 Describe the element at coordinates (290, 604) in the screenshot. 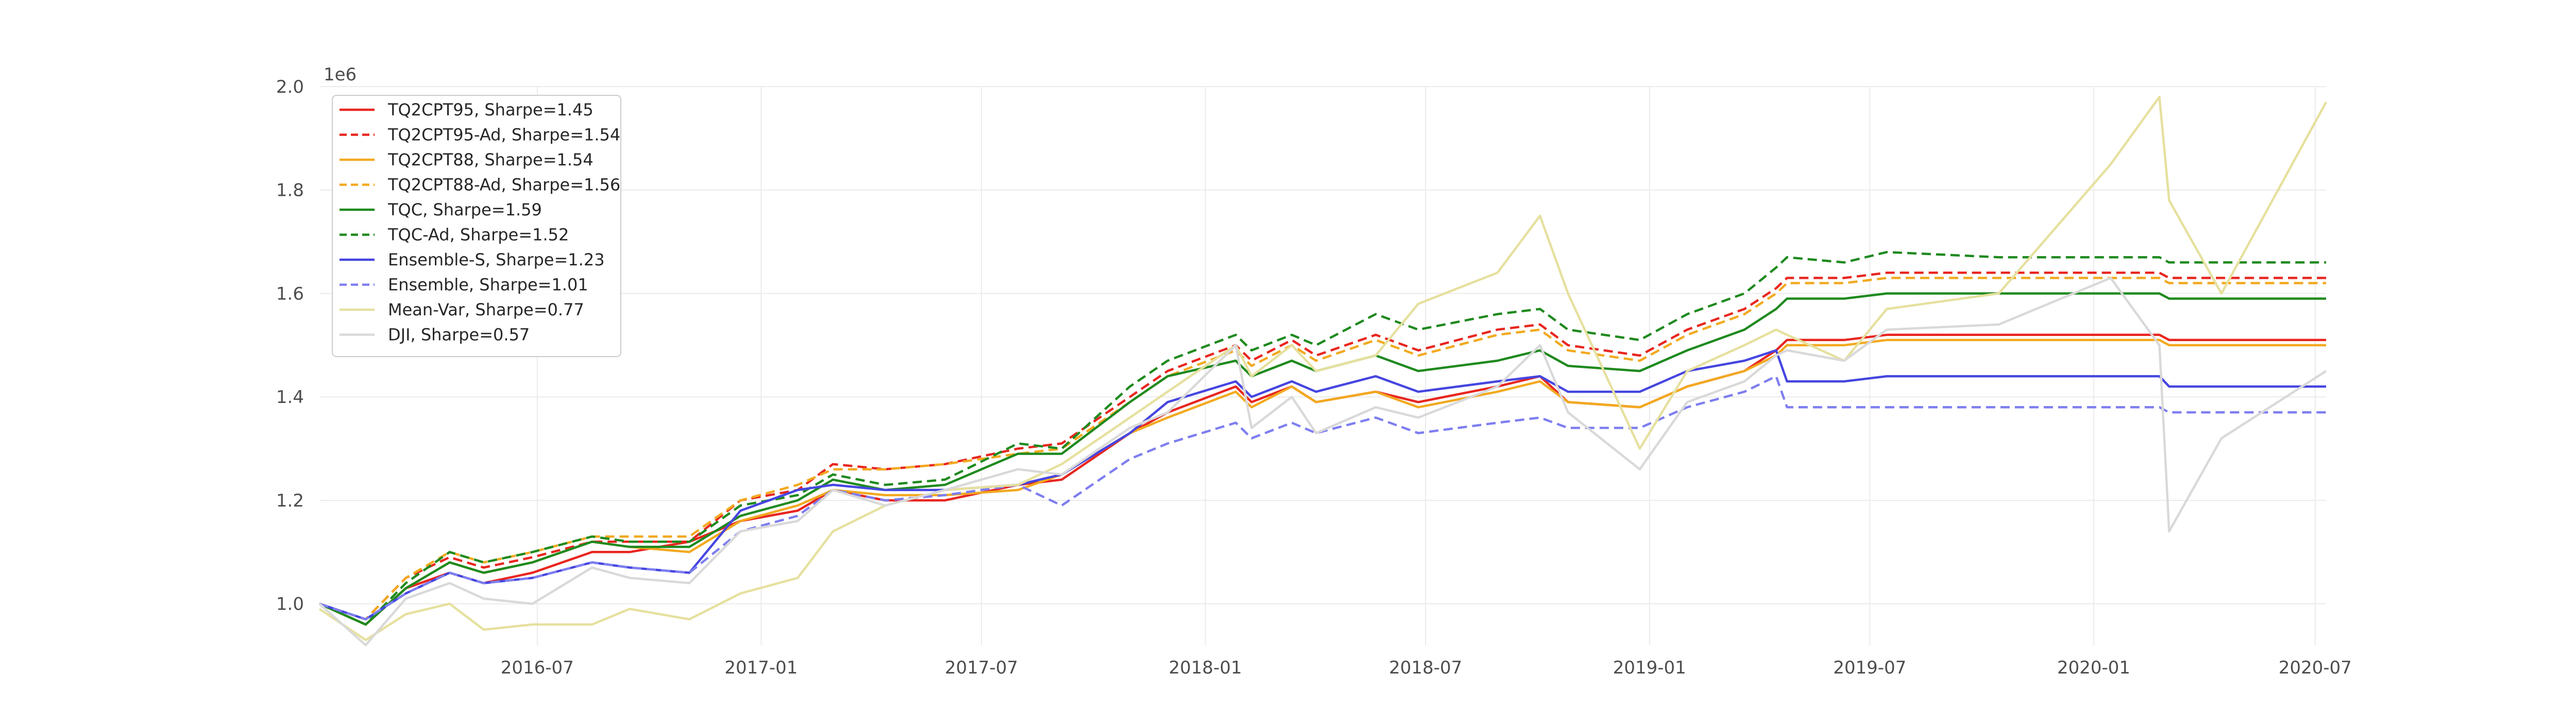

I see `y-tick-label: 1.0` at that location.